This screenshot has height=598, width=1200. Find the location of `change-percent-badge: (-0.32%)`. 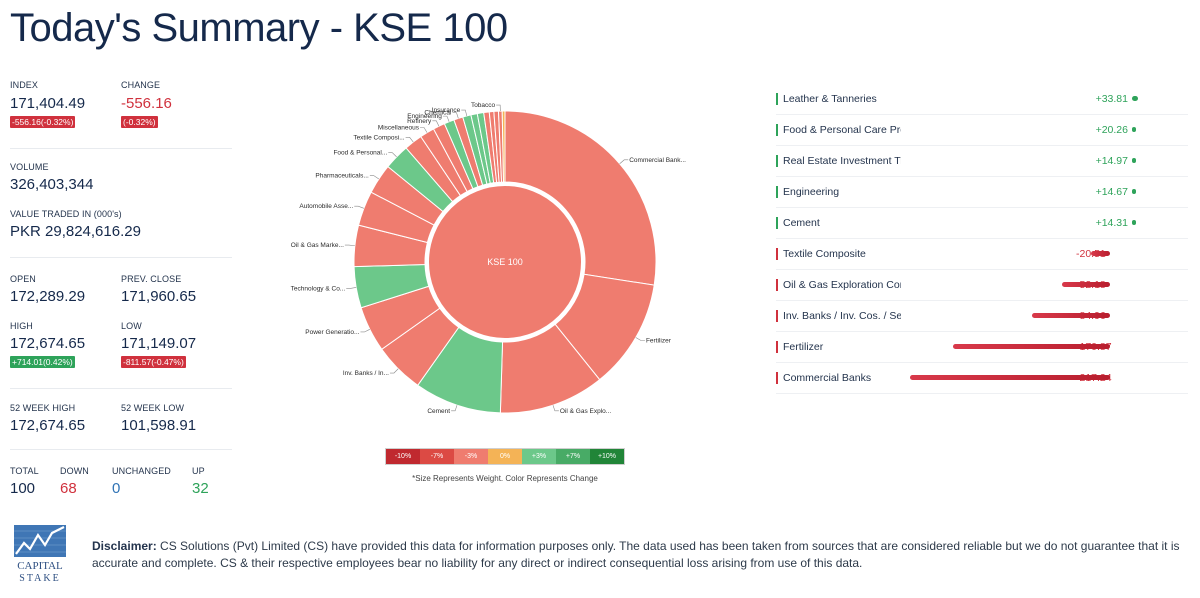

change-percent-badge: (-0.32%) is located at coordinates (139, 122).